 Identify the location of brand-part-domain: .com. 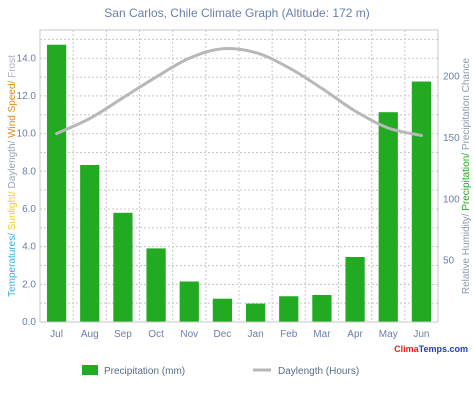
(457, 349).